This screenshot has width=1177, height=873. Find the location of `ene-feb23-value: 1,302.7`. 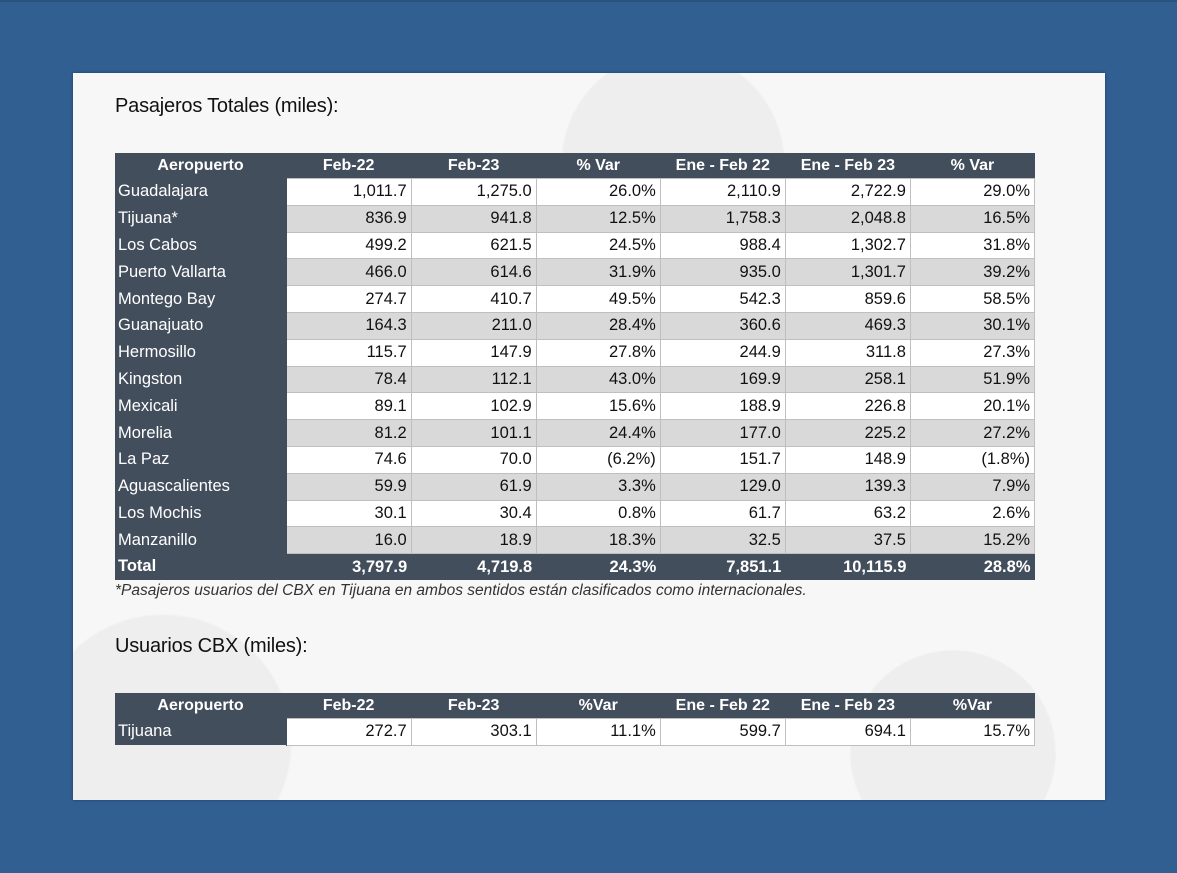

ene-feb23-value: 1,302.7 is located at coordinates (847, 245).